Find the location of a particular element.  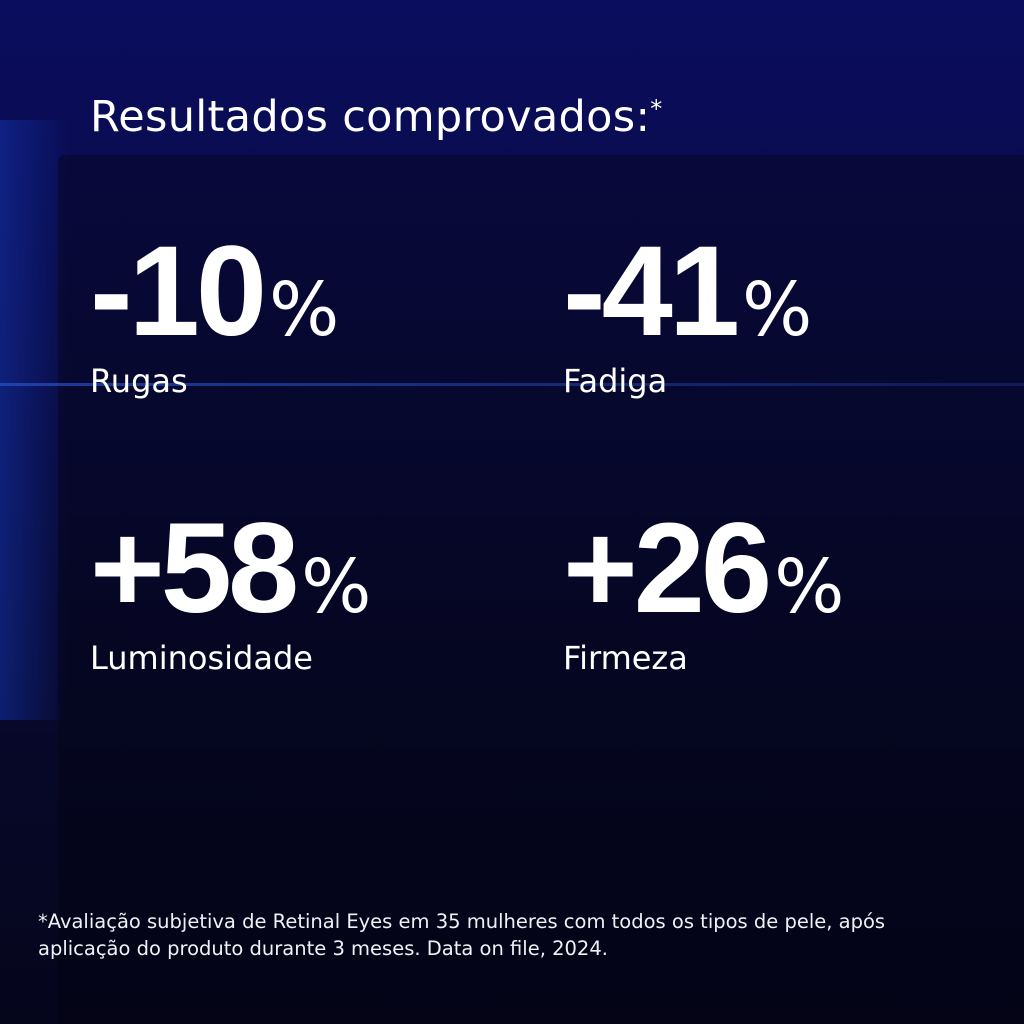

stat: -10% Rugas is located at coordinates (215, 314).